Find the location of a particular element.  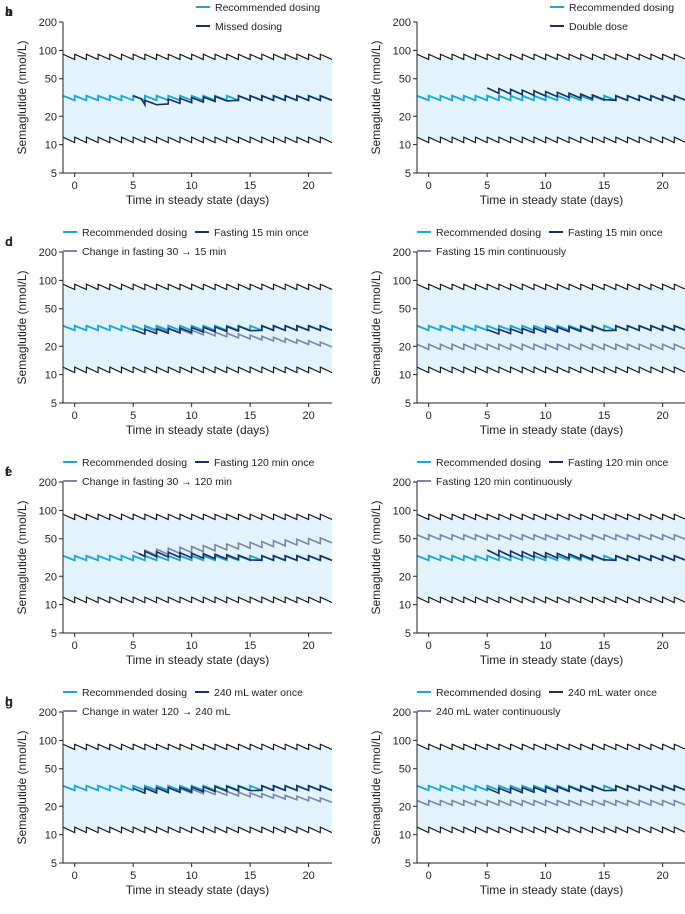

panel-letter: g is located at coordinates (9, 701).